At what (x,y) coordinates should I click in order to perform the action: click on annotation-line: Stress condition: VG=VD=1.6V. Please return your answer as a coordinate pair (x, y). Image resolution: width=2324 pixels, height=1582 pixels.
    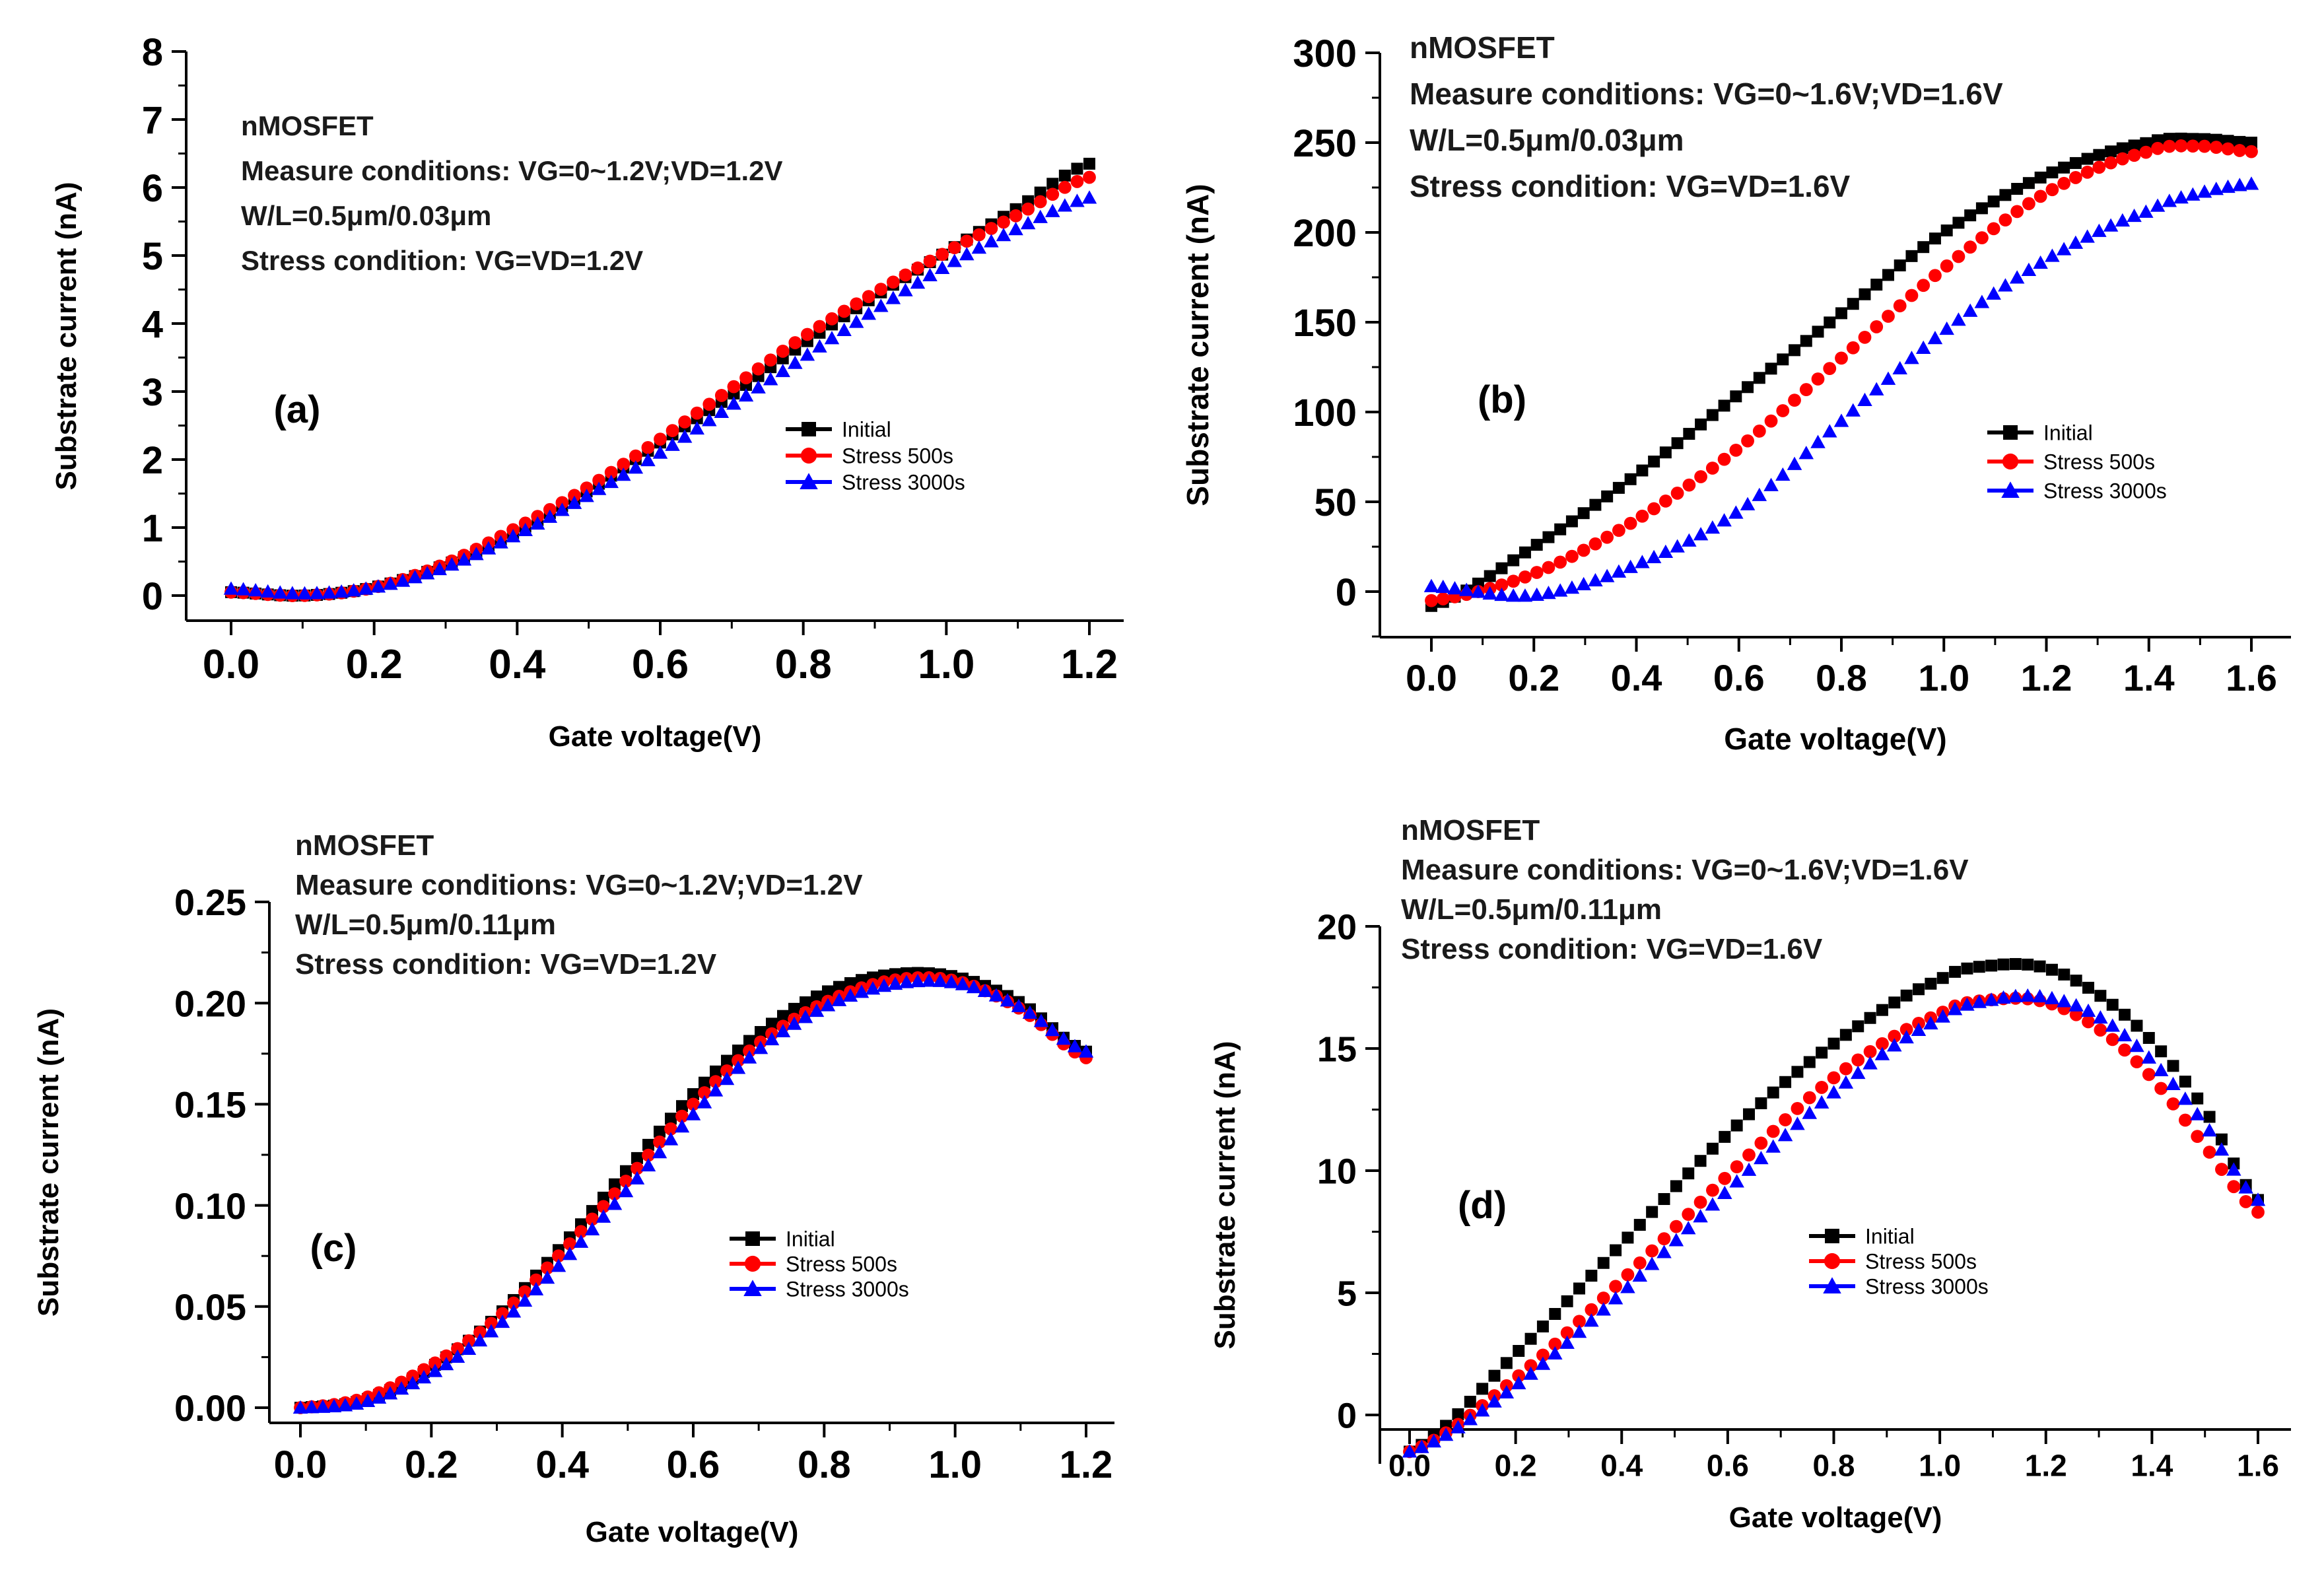
    Looking at the image, I should click on (1612, 949).